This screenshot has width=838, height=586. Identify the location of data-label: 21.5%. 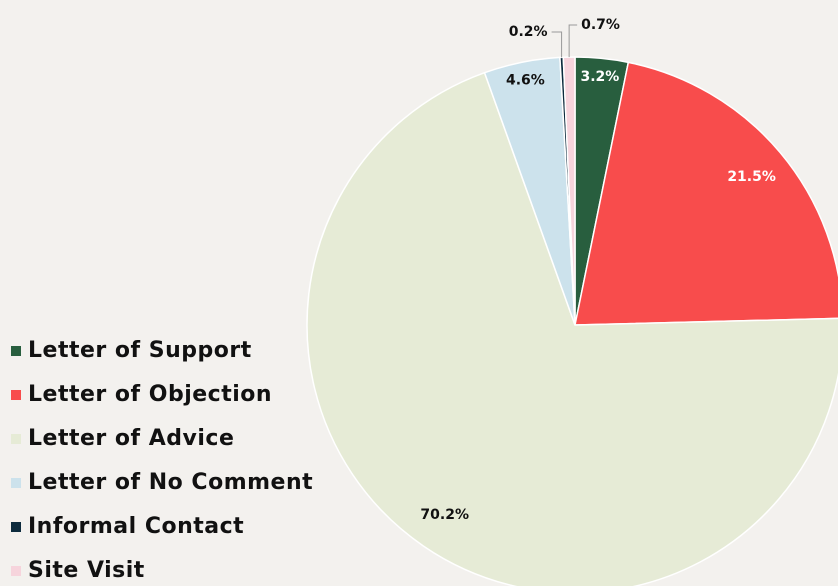
(751, 177).